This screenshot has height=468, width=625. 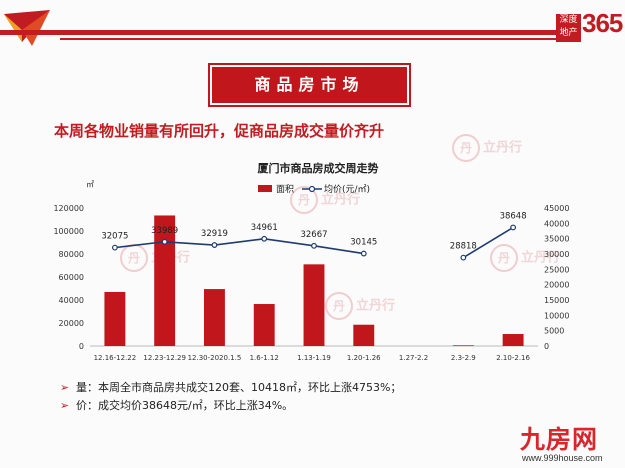 I want to click on y-right-tick-label: 5000, so click(x=554, y=331).